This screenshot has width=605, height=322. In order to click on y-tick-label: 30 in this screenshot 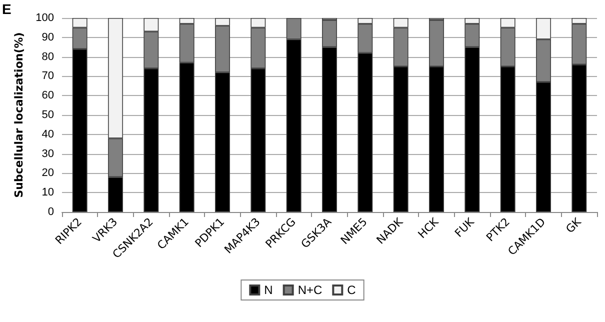, I will do `click(48, 154)`.